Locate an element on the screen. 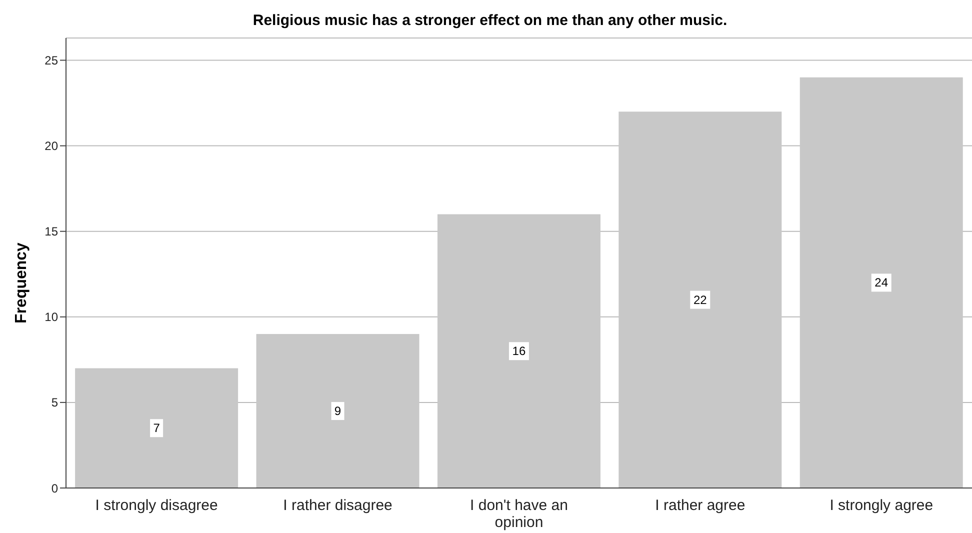  data-label: 7 is located at coordinates (156, 428).